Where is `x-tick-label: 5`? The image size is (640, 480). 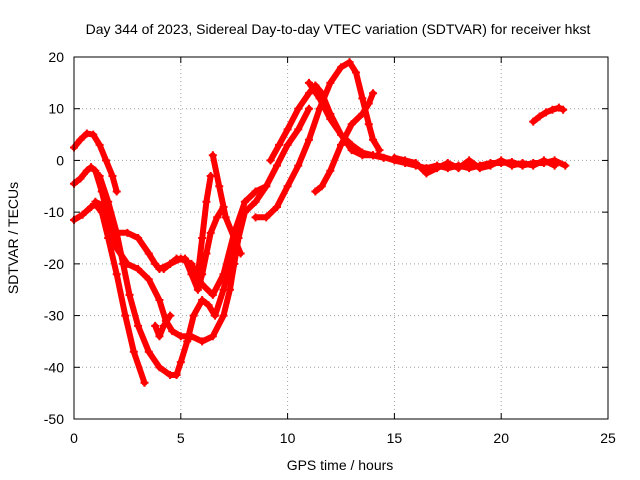
x-tick-label: 5 is located at coordinates (181, 438).